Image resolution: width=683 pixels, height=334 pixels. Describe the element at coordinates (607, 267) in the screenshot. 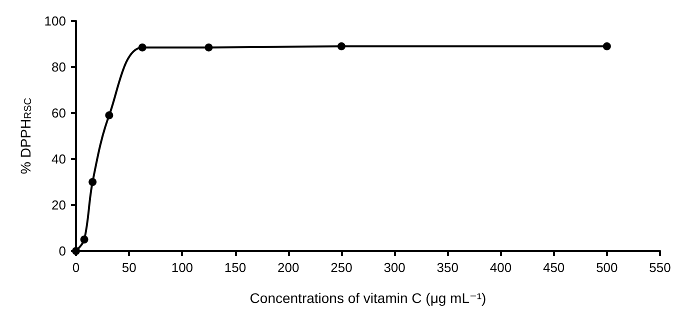

I see `x-tick-label: 500` at that location.